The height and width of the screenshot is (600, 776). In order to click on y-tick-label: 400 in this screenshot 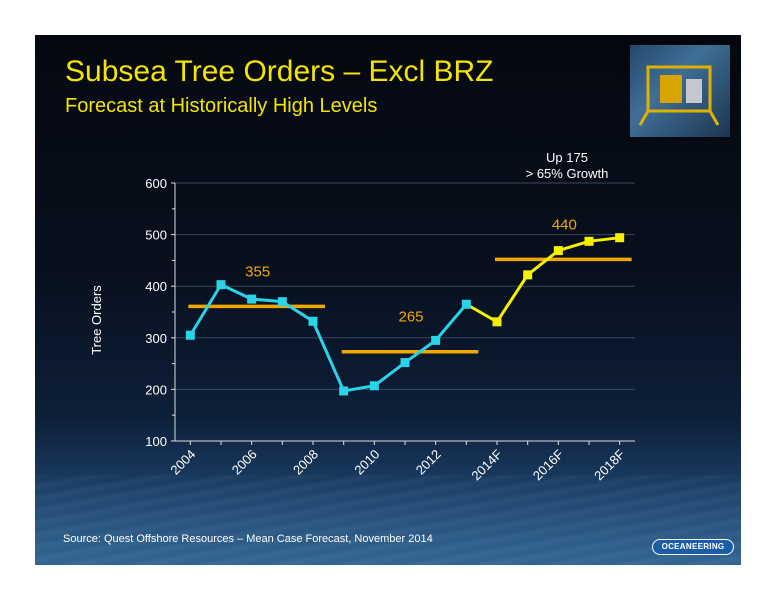, I will do `click(156, 286)`.